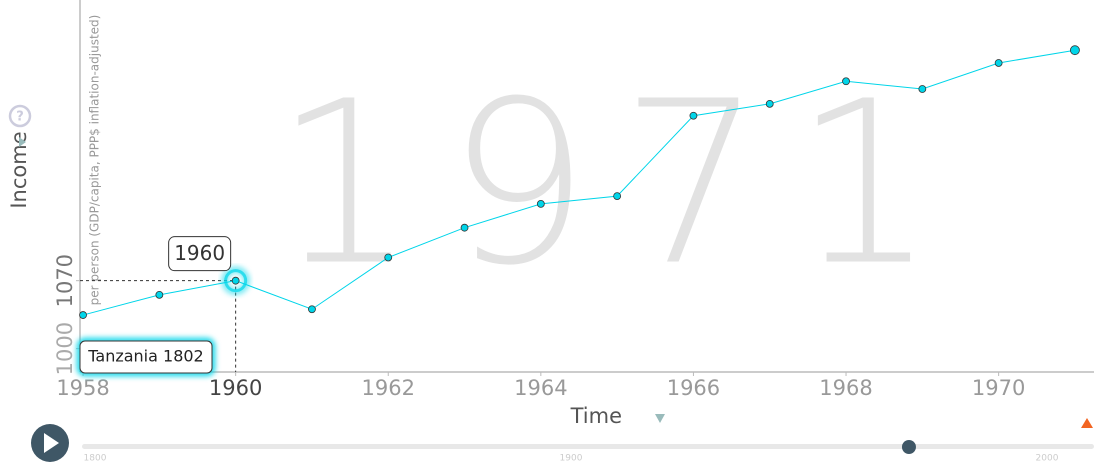 Image resolution: width=1094 pixels, height=465 pixels. What do you see at coordinates (908, 447) in the screenshot?
I see `slider-handle` at bounding box center [908, 447].